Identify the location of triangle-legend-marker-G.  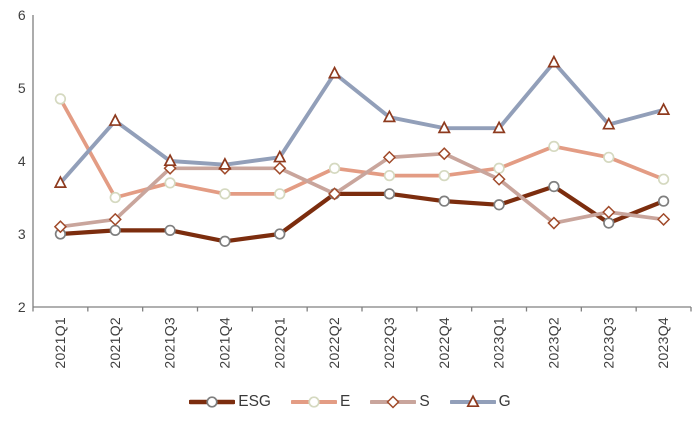
(473, 401).